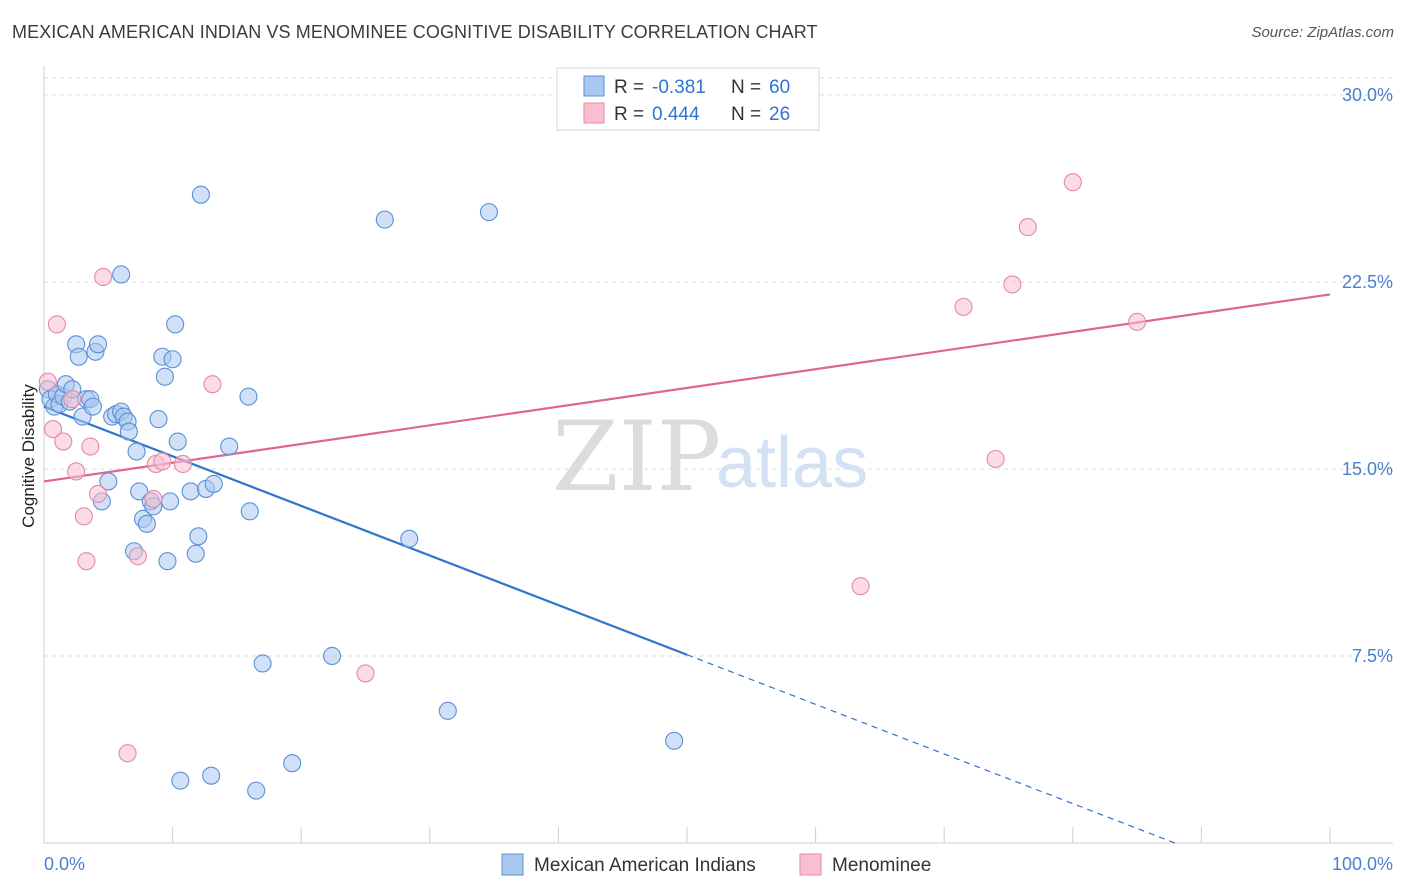 The width and height of the screenshot is (1406, 892). I want to click on legend-r-label-2: R =, so click(629, 114).